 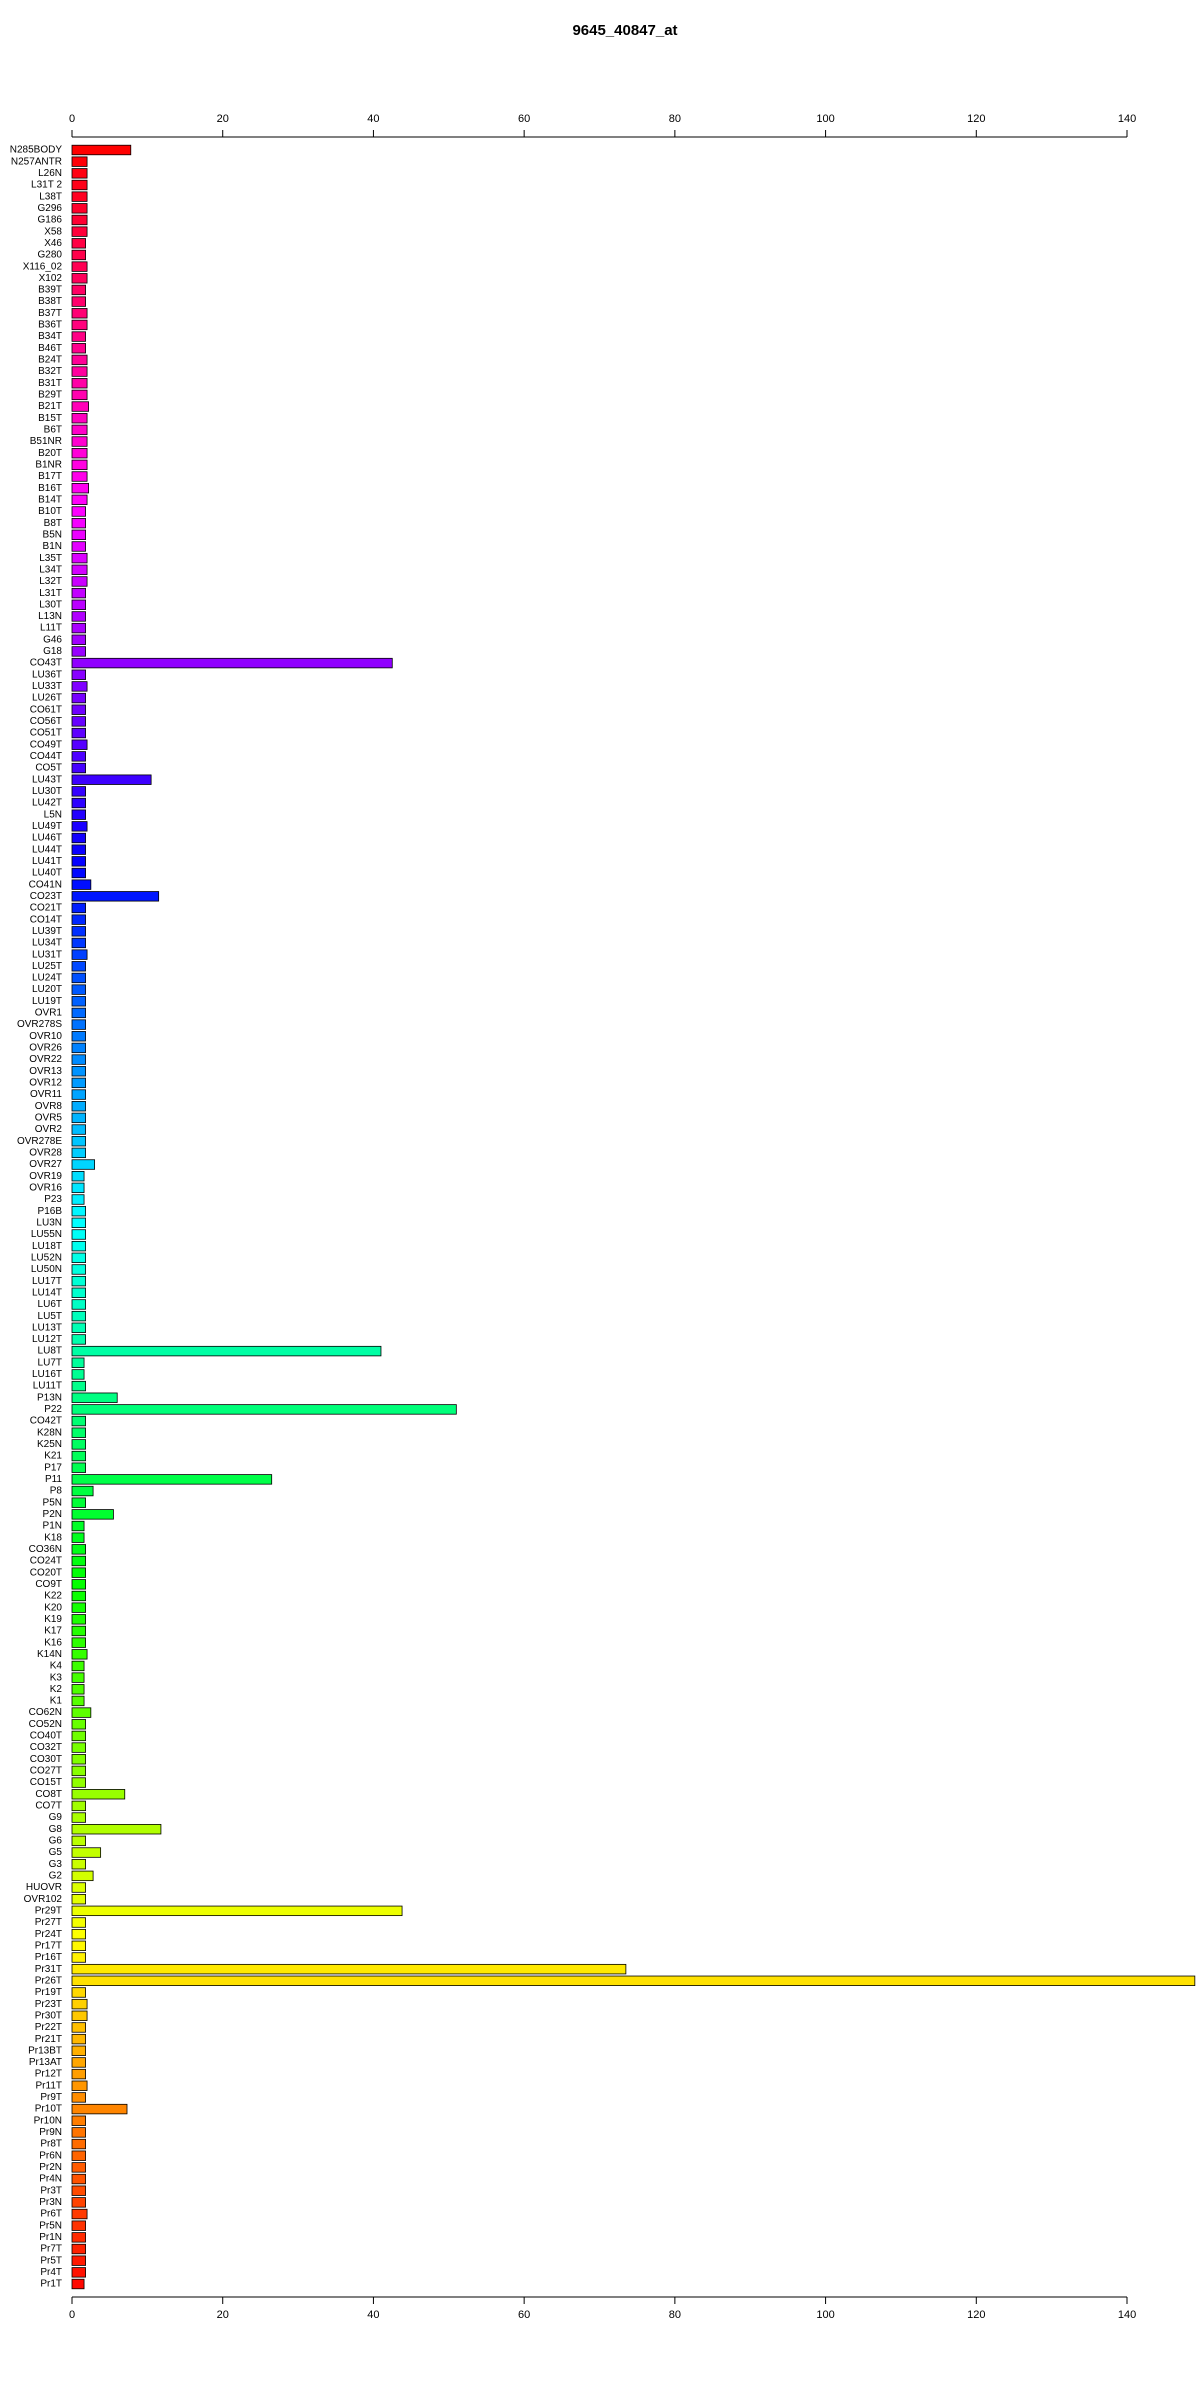 What do you see at coordinates (47, 826) in the screenshot?
I see `y-tick-label: LU49T` at bounding box center [47, 826].